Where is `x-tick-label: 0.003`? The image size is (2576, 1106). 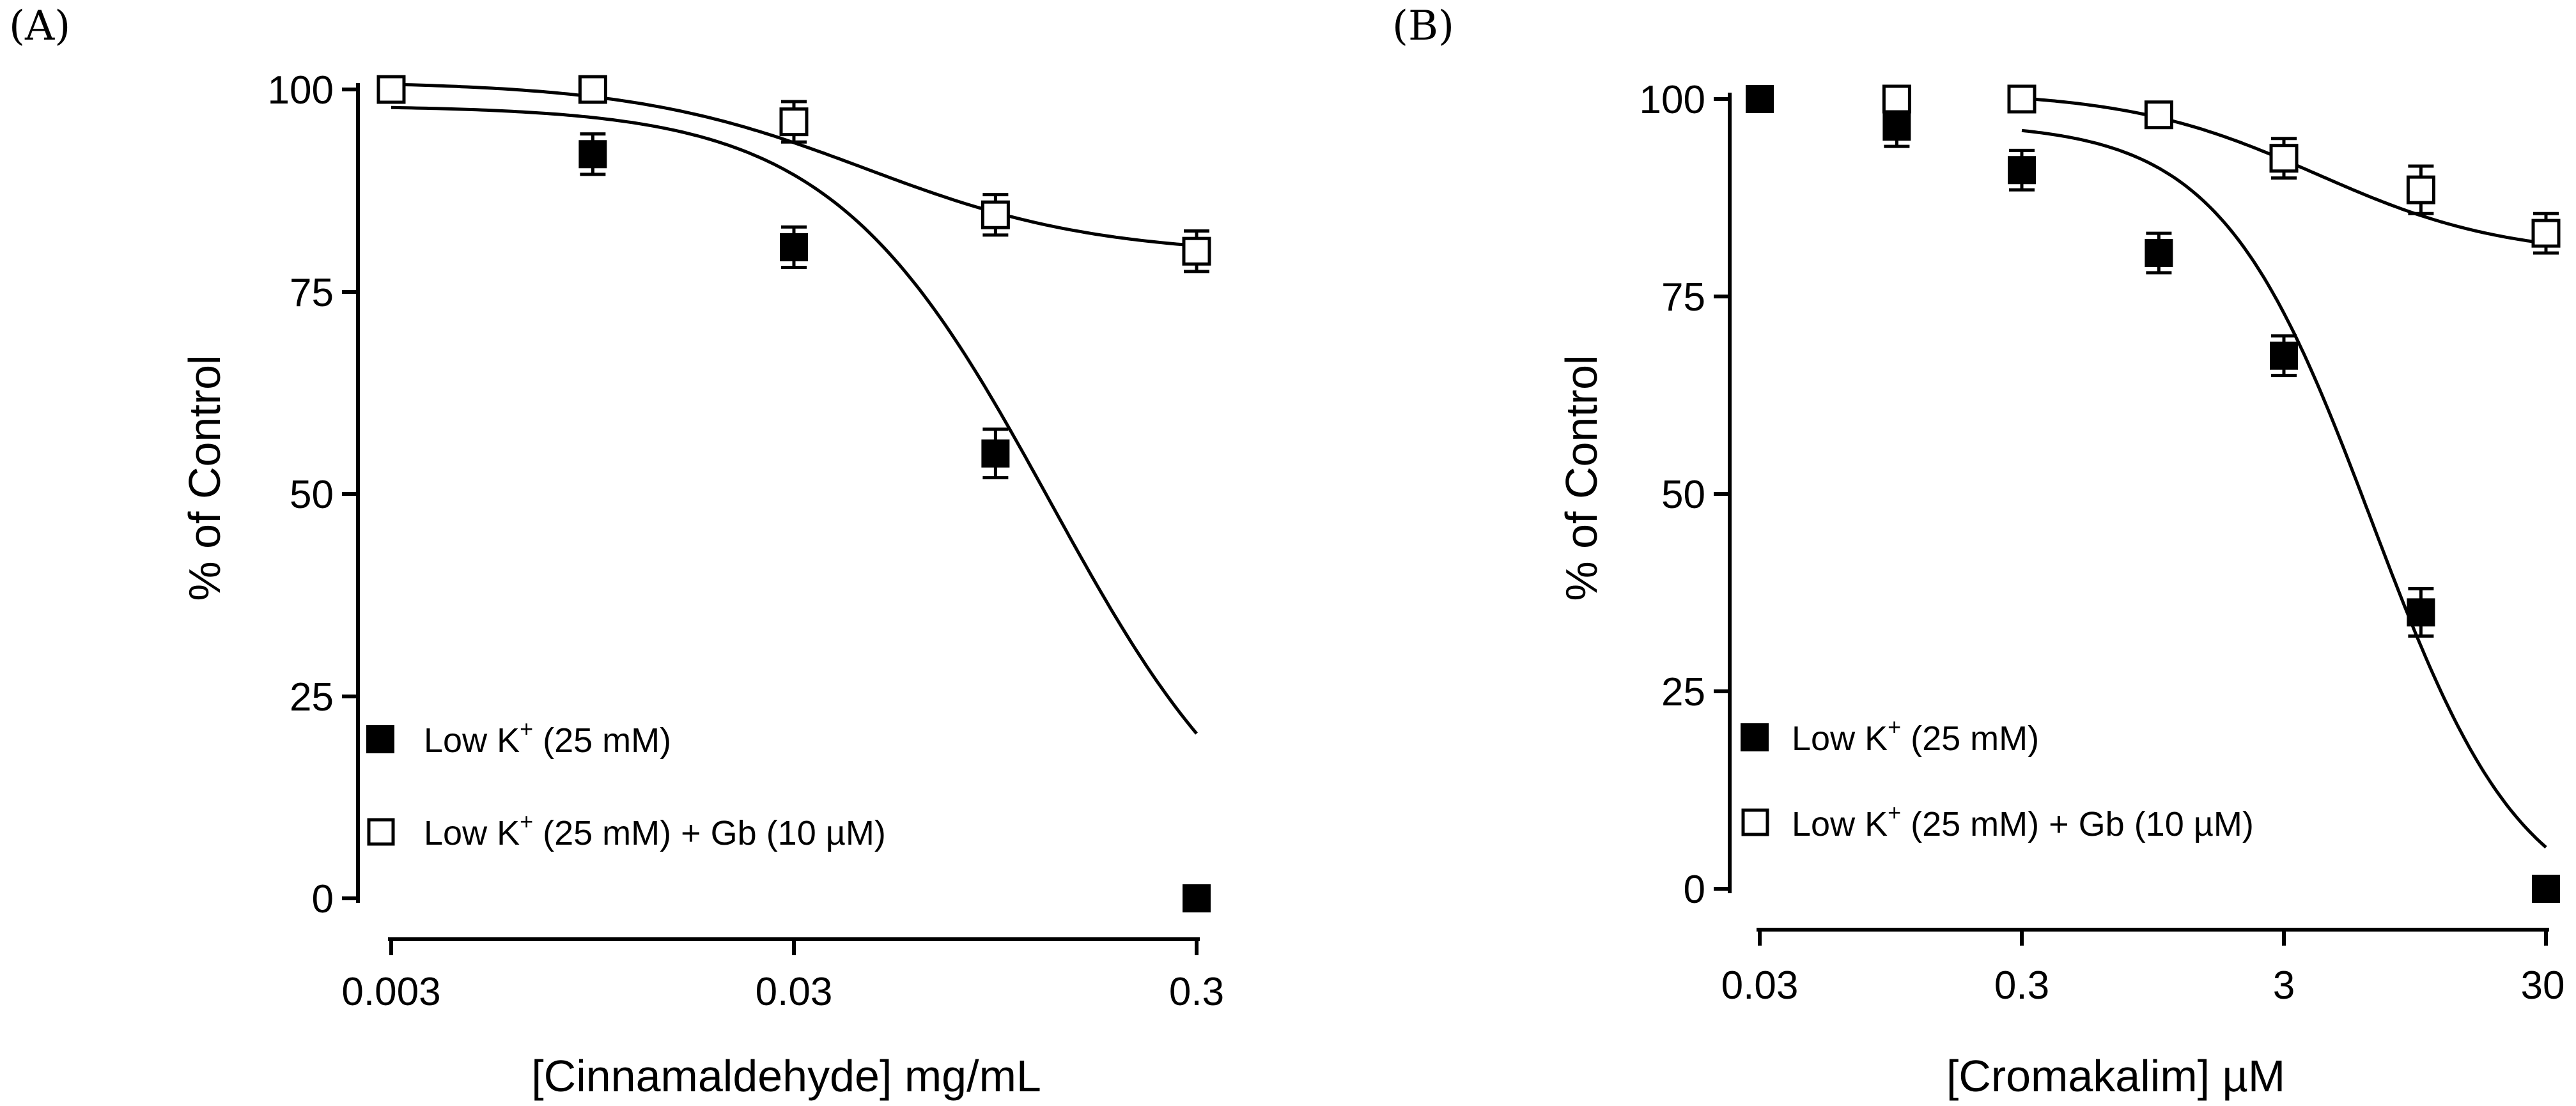
x-tick-label: 0.003 is located at coordinates (390, 992).